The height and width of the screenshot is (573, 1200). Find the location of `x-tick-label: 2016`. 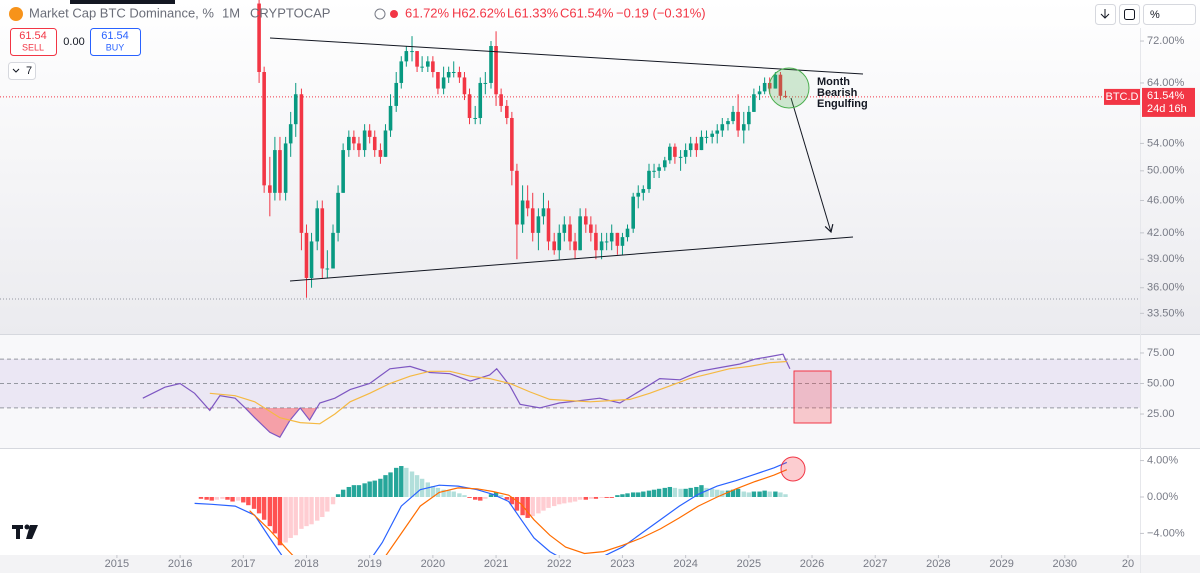

x-tick-label: 2016 is located at coordinates (180, 564).